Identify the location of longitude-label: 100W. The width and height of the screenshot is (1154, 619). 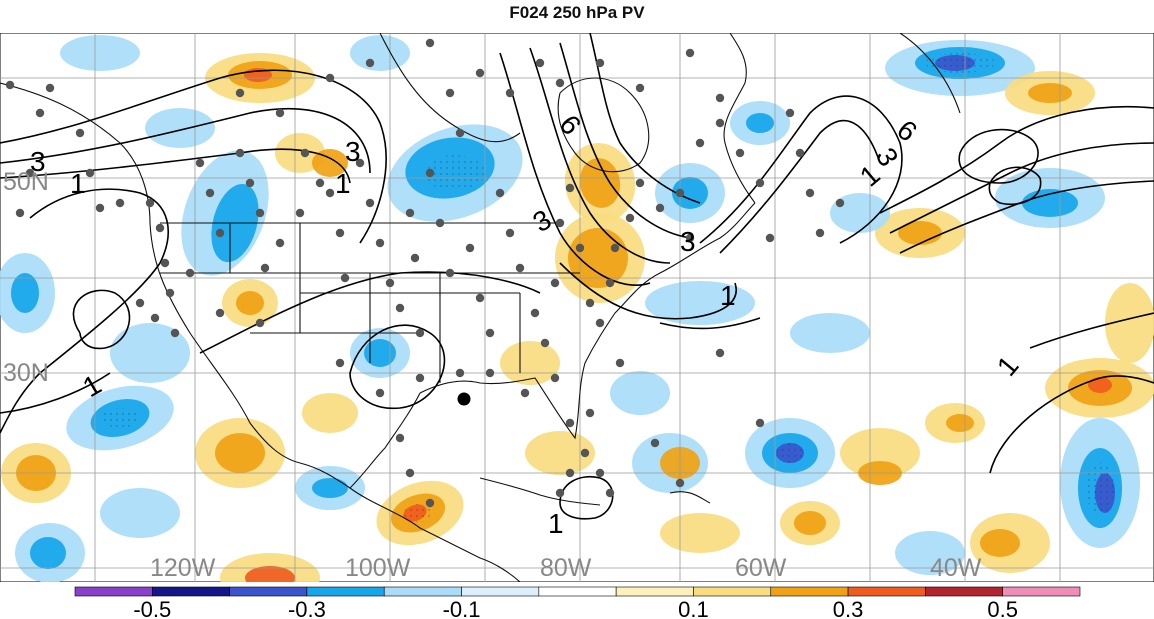
(378, 568).